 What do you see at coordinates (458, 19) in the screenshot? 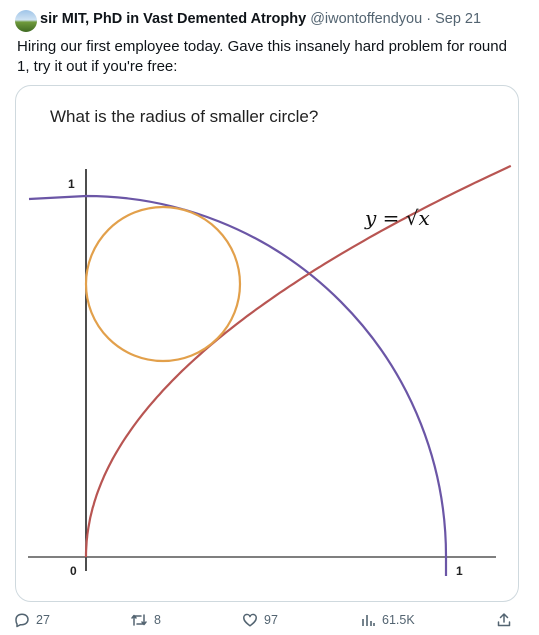
I see `tweet-date: Sep 21` at bounding box center [458, 19].